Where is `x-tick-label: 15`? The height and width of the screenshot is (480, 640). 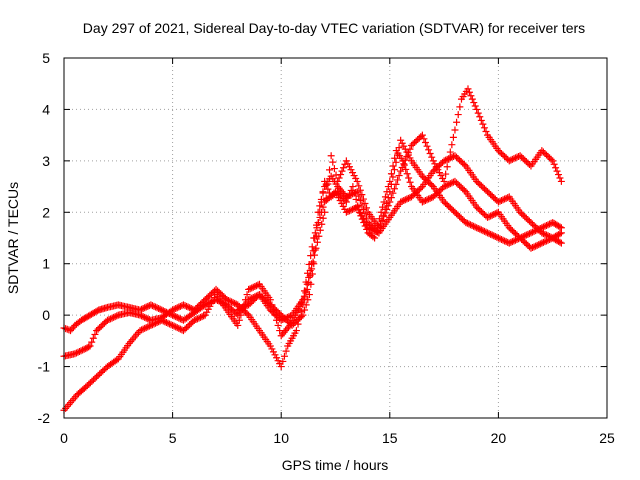
x-tick-label: 15 is located at coordinates (390, 438).